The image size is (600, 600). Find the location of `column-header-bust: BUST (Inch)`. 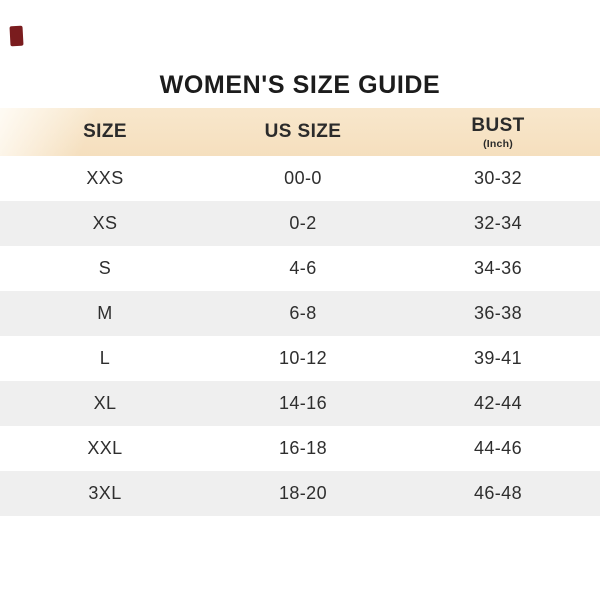

column-header-bust: BUST (Inch) is located at coordinates (498, 132).